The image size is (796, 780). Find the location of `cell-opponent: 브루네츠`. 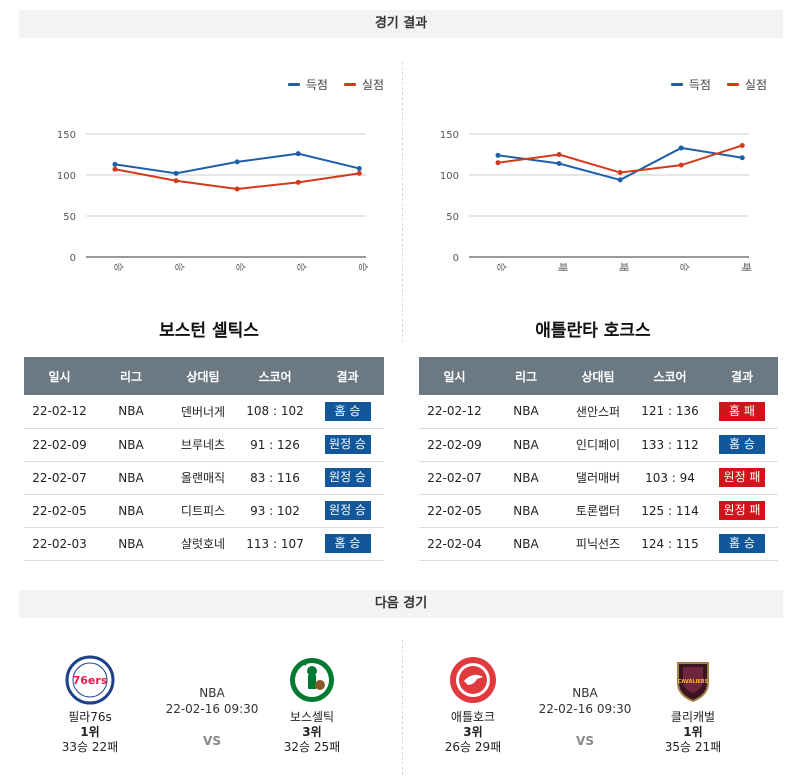

cell-opponent: 브루네츠 is located at coordinates (203, 445).